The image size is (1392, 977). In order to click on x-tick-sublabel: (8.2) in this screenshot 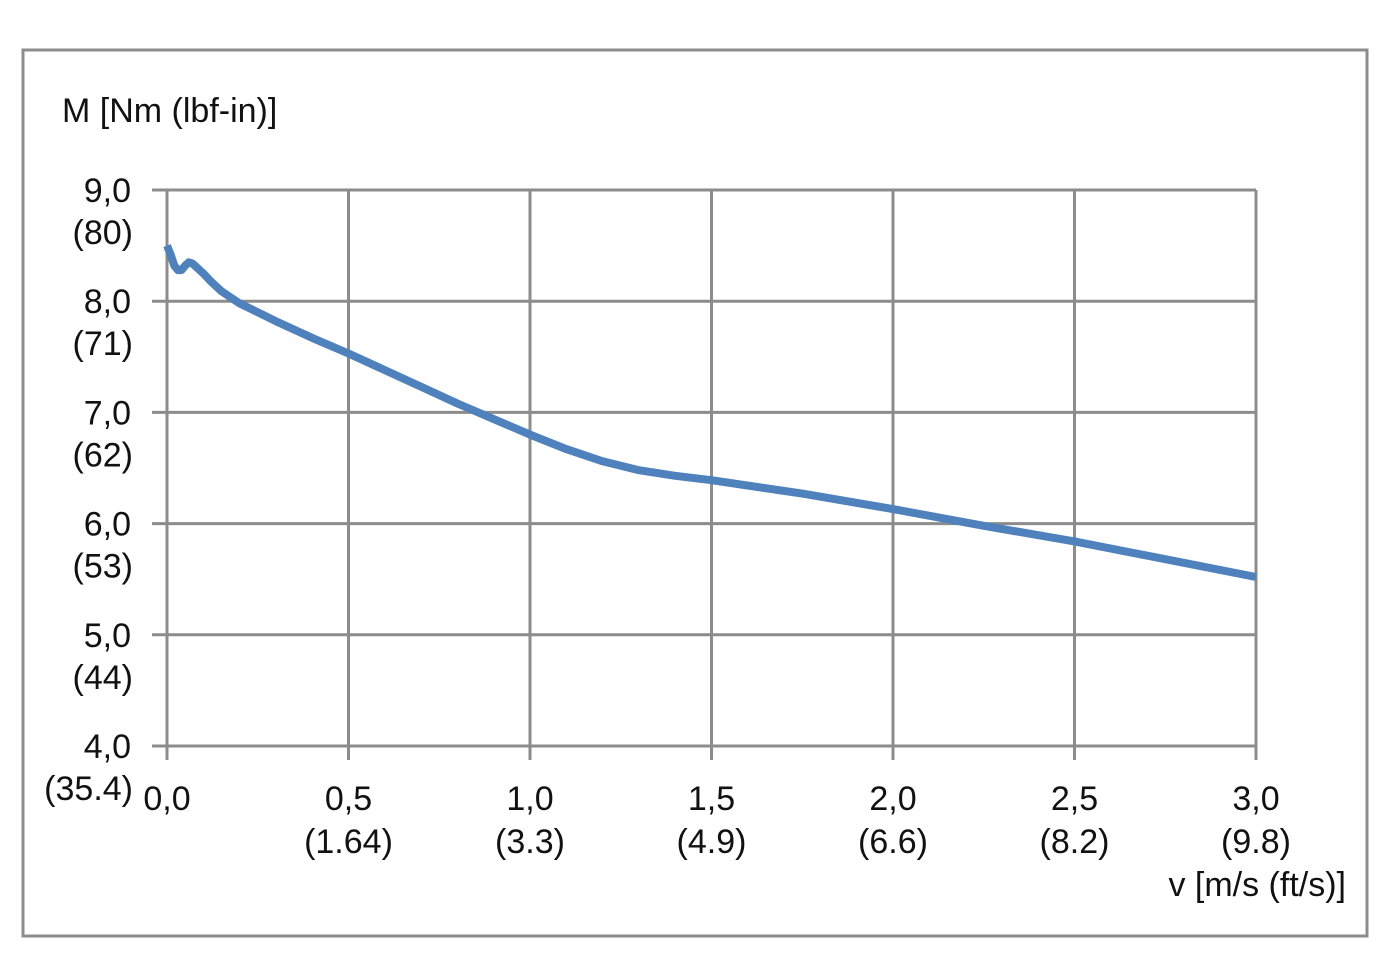, I will do `click(1075, 842)`.